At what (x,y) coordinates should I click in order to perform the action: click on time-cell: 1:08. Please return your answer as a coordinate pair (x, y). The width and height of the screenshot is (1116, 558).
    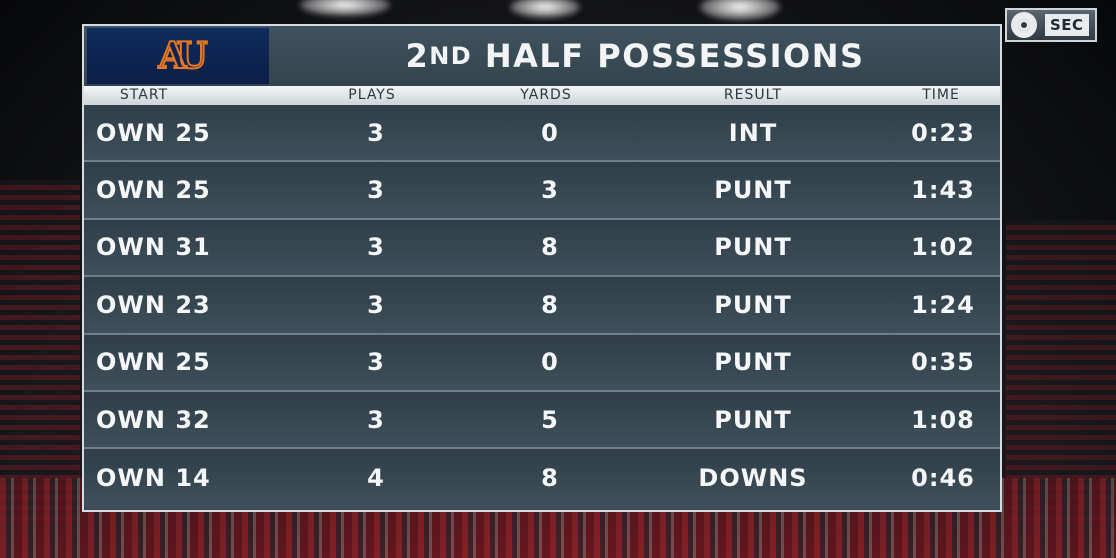
    Looking at the image, I should click on (943, 419).